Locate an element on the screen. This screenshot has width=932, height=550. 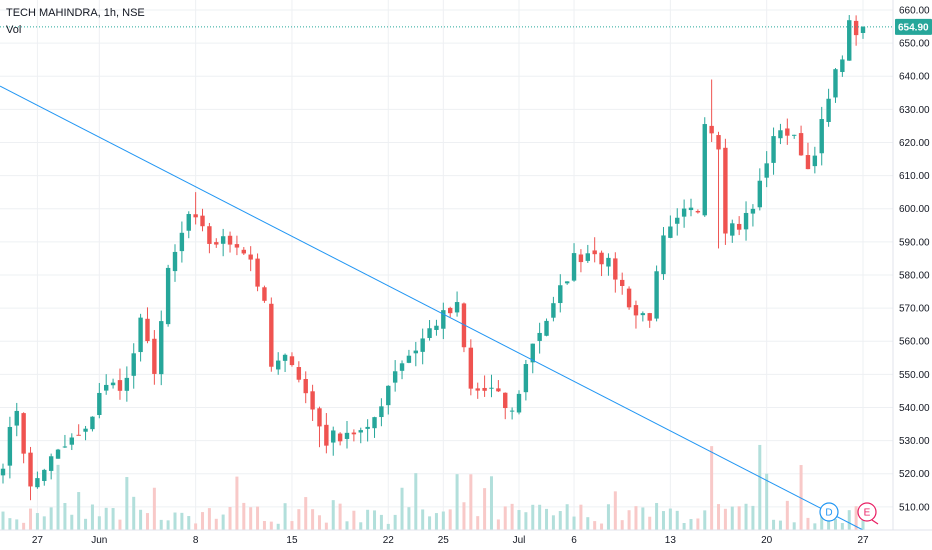
x-tick-label: 27 is located at coordinates (863, 540).